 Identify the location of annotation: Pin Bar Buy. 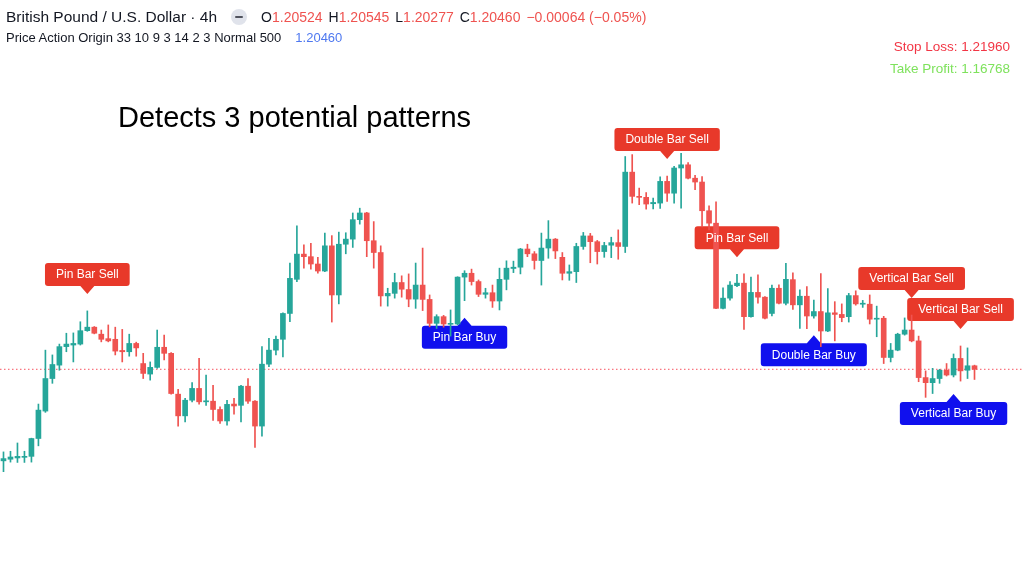
(464, 337).